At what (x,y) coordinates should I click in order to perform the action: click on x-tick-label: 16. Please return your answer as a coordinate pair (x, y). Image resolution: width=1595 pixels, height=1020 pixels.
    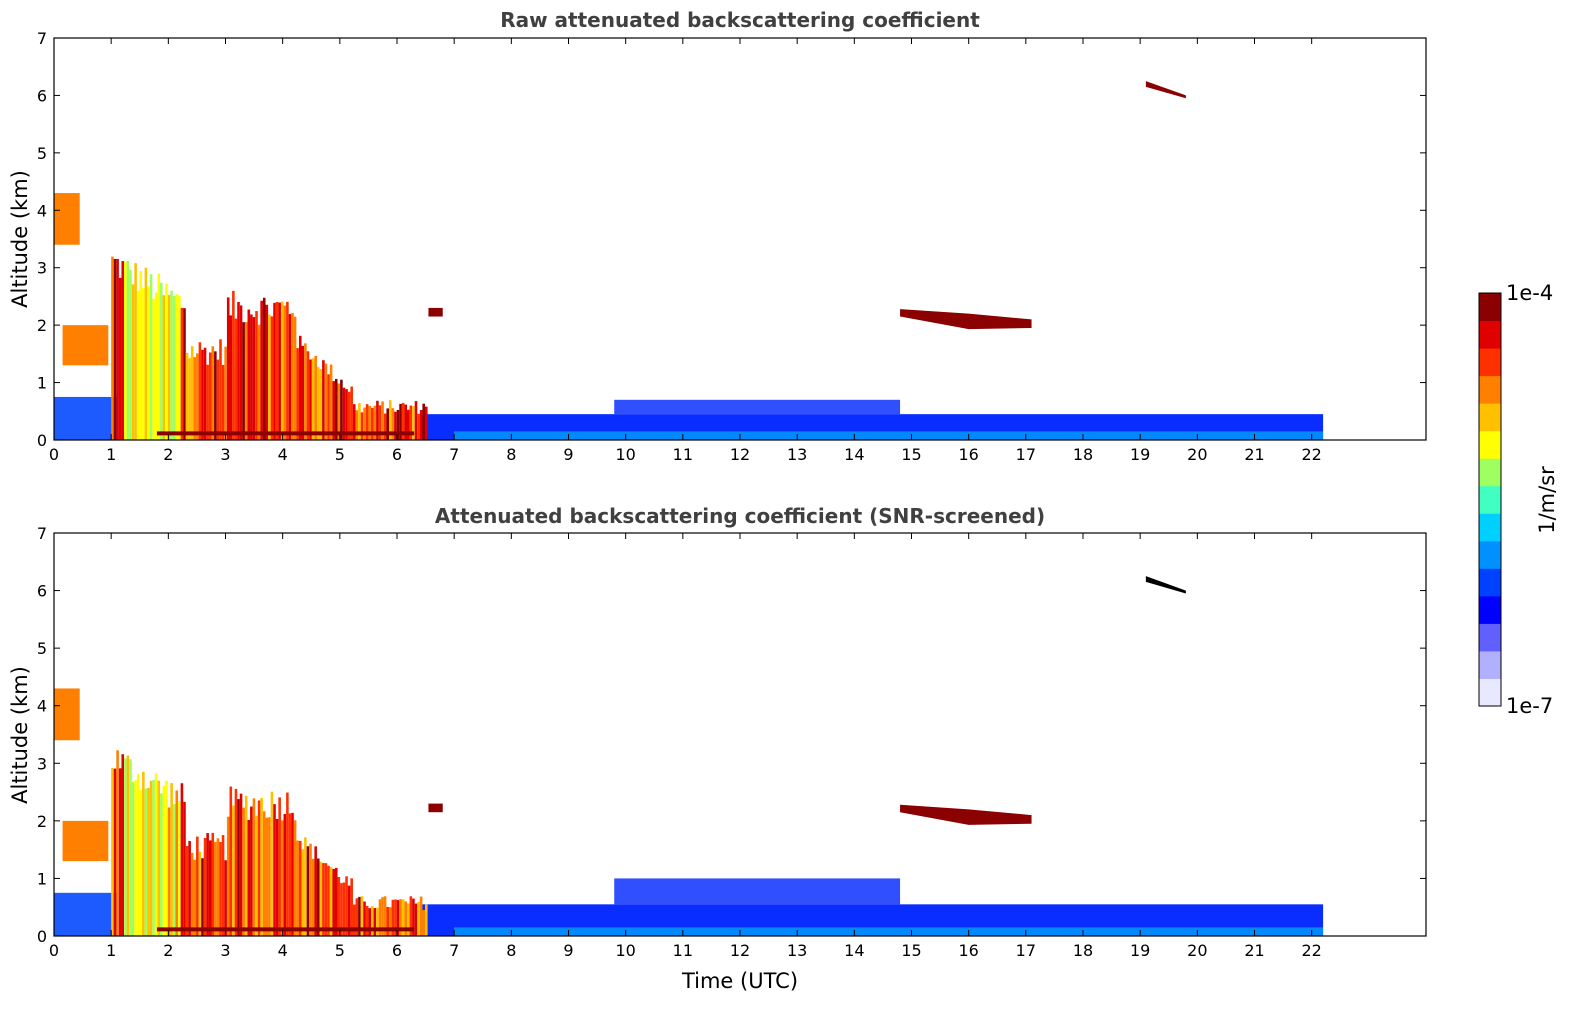
    Looking at the image, I should click on (968, 454).